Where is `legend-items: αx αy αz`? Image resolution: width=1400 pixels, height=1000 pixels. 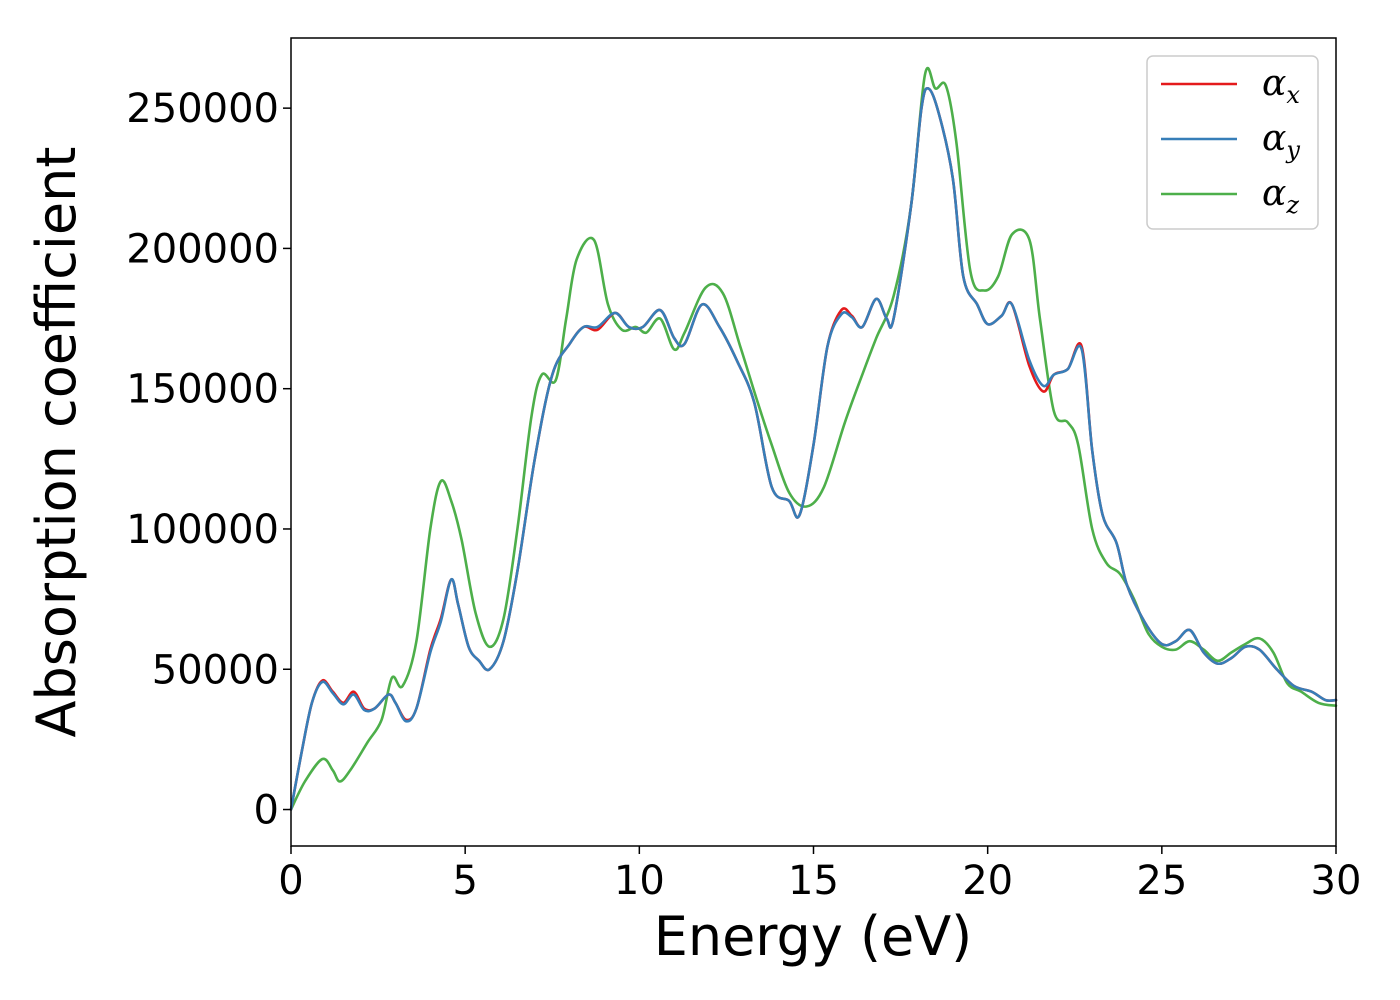 legend-items: αx αy αz is located at coordinates (1230, 141).